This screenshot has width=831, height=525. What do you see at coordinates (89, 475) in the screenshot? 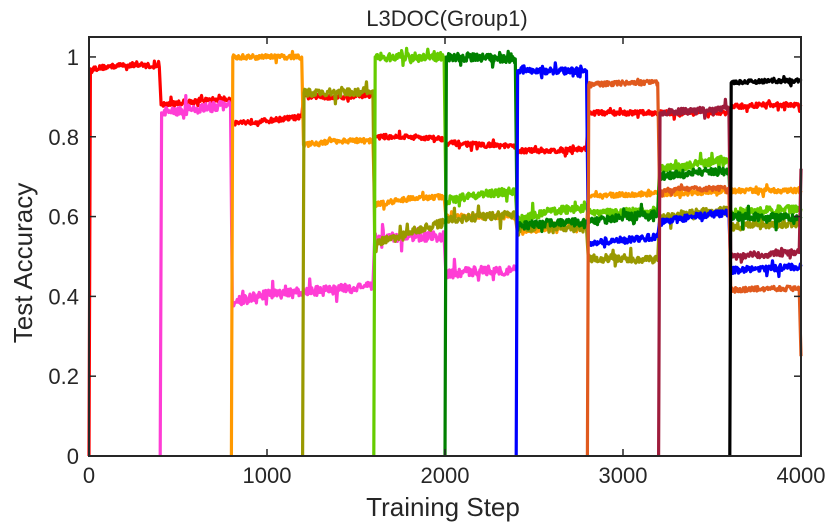
I see `x-tick-label: 0` at bounding box center [89, 475].